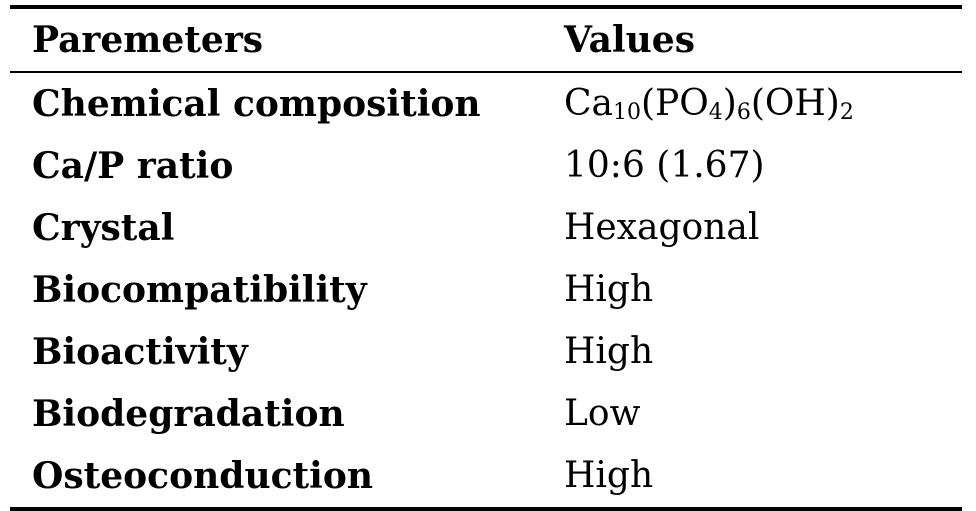  What do you see at coordinates (602, 413) in the screenshot?
I see `value-cell: Low` at bounding box center [602, 413].